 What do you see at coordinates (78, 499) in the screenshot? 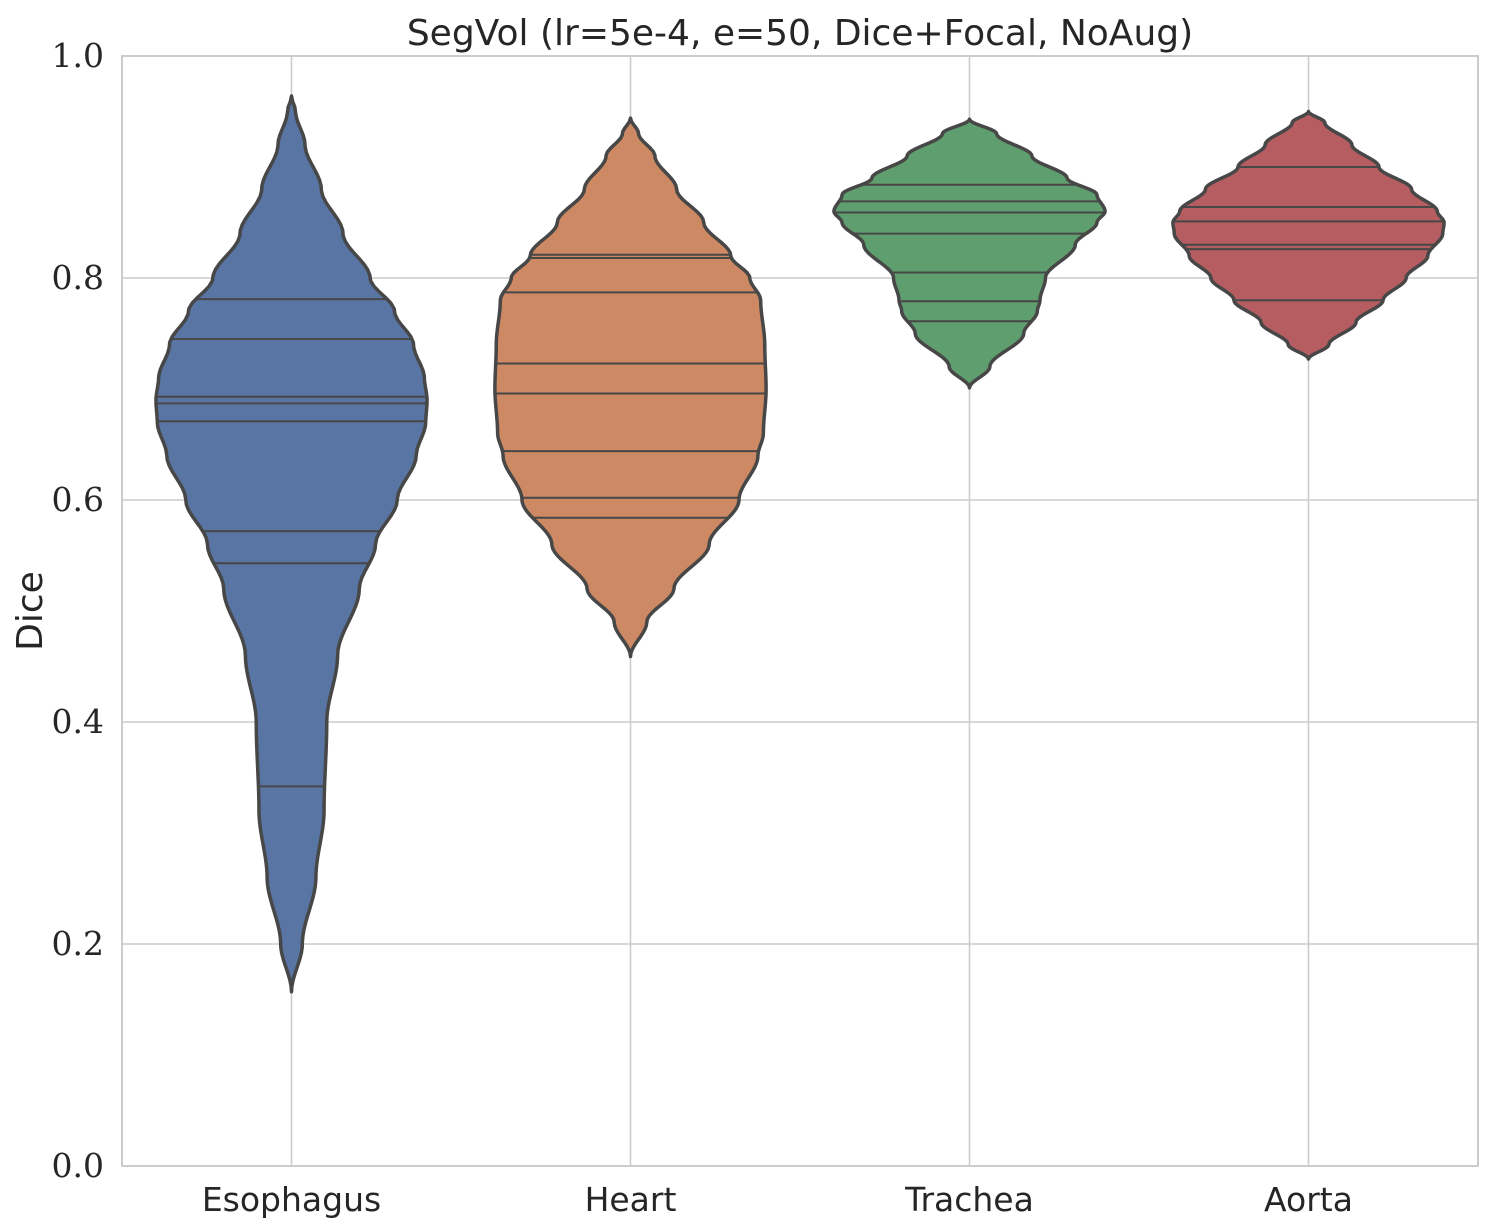
I see `y-tick-label: 0.6` at bounding box center [78, 499].